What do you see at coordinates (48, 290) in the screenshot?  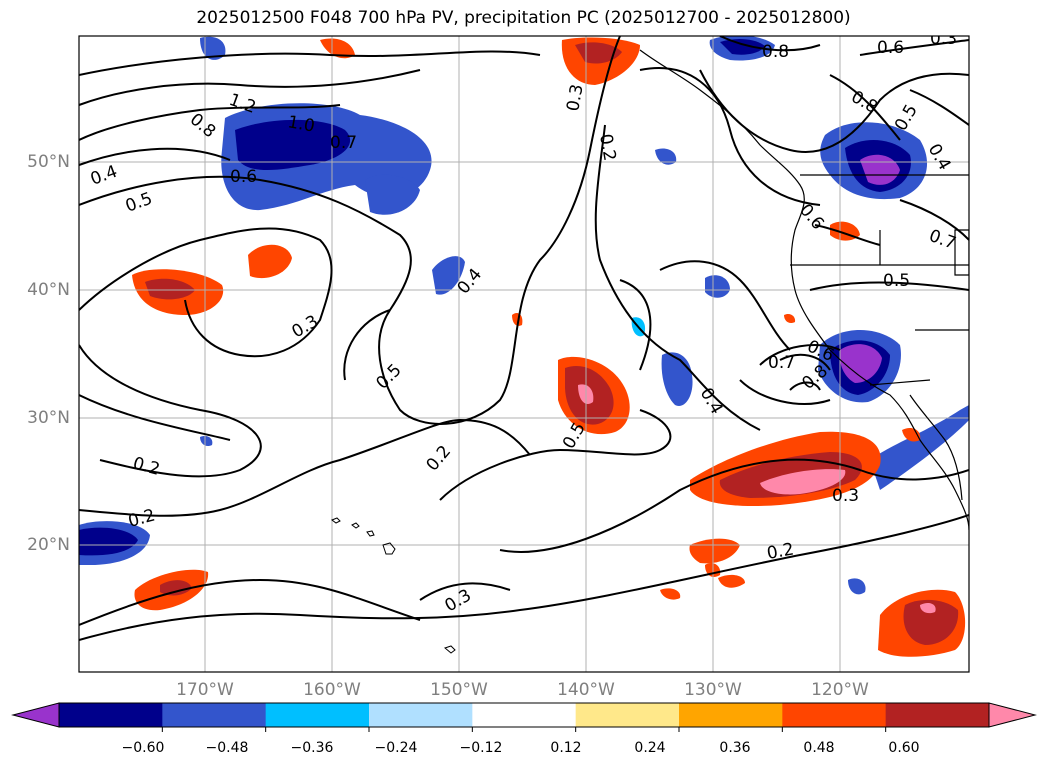 I see `lat-label: 40°N` at bounding box center [48, 290].